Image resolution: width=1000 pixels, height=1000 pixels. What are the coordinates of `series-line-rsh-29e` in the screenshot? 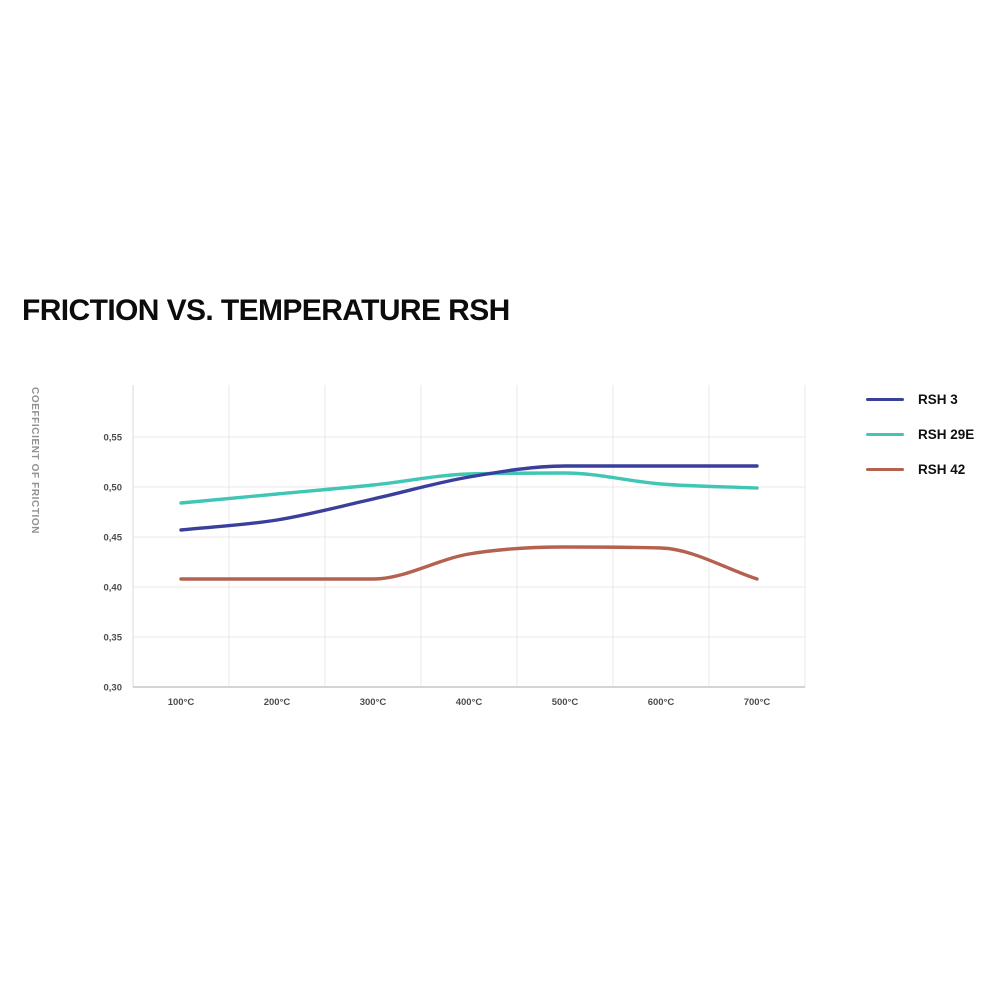 It's located at (469, 488).